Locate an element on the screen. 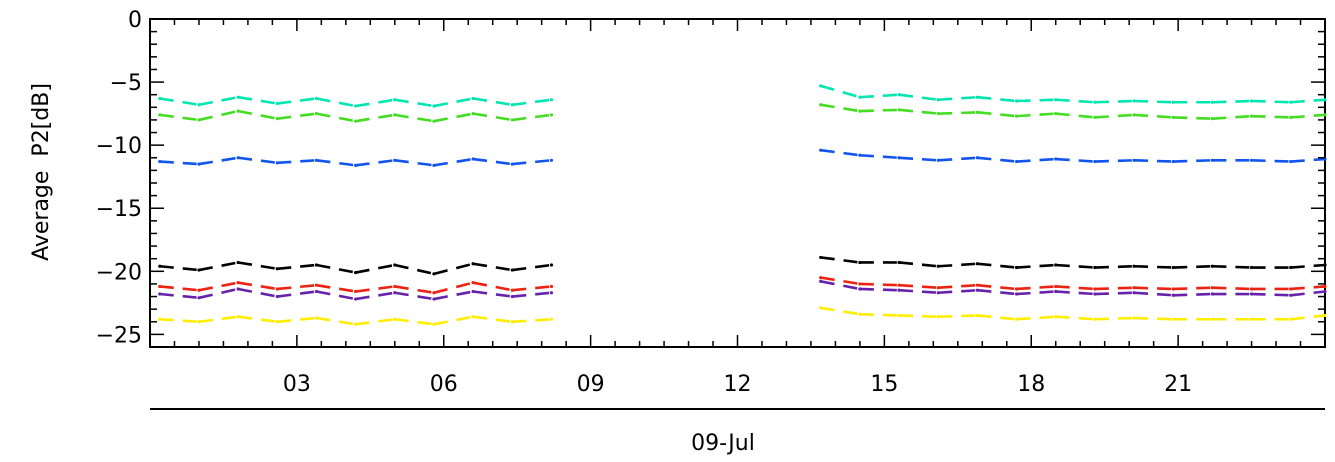 This screenshot has width=1335, height=462. x-tick-label: 21 is located at coordinates (1178, 384).